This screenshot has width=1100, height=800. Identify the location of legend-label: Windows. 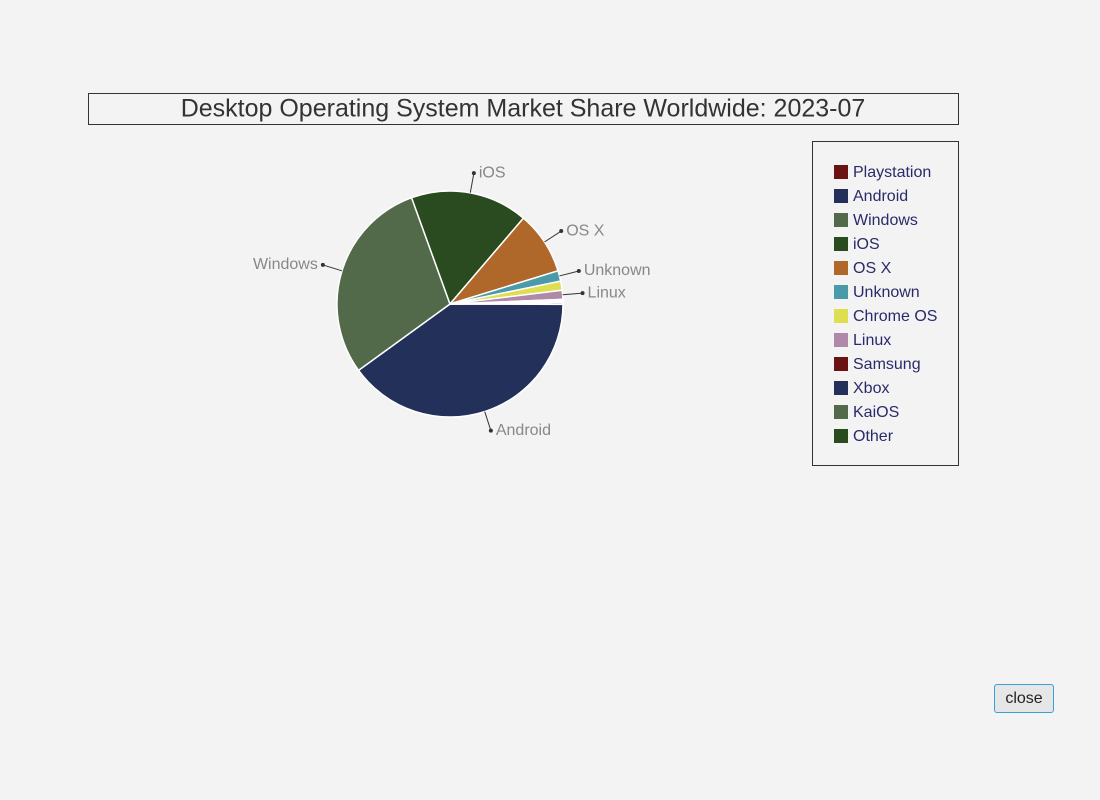
(885, 220).